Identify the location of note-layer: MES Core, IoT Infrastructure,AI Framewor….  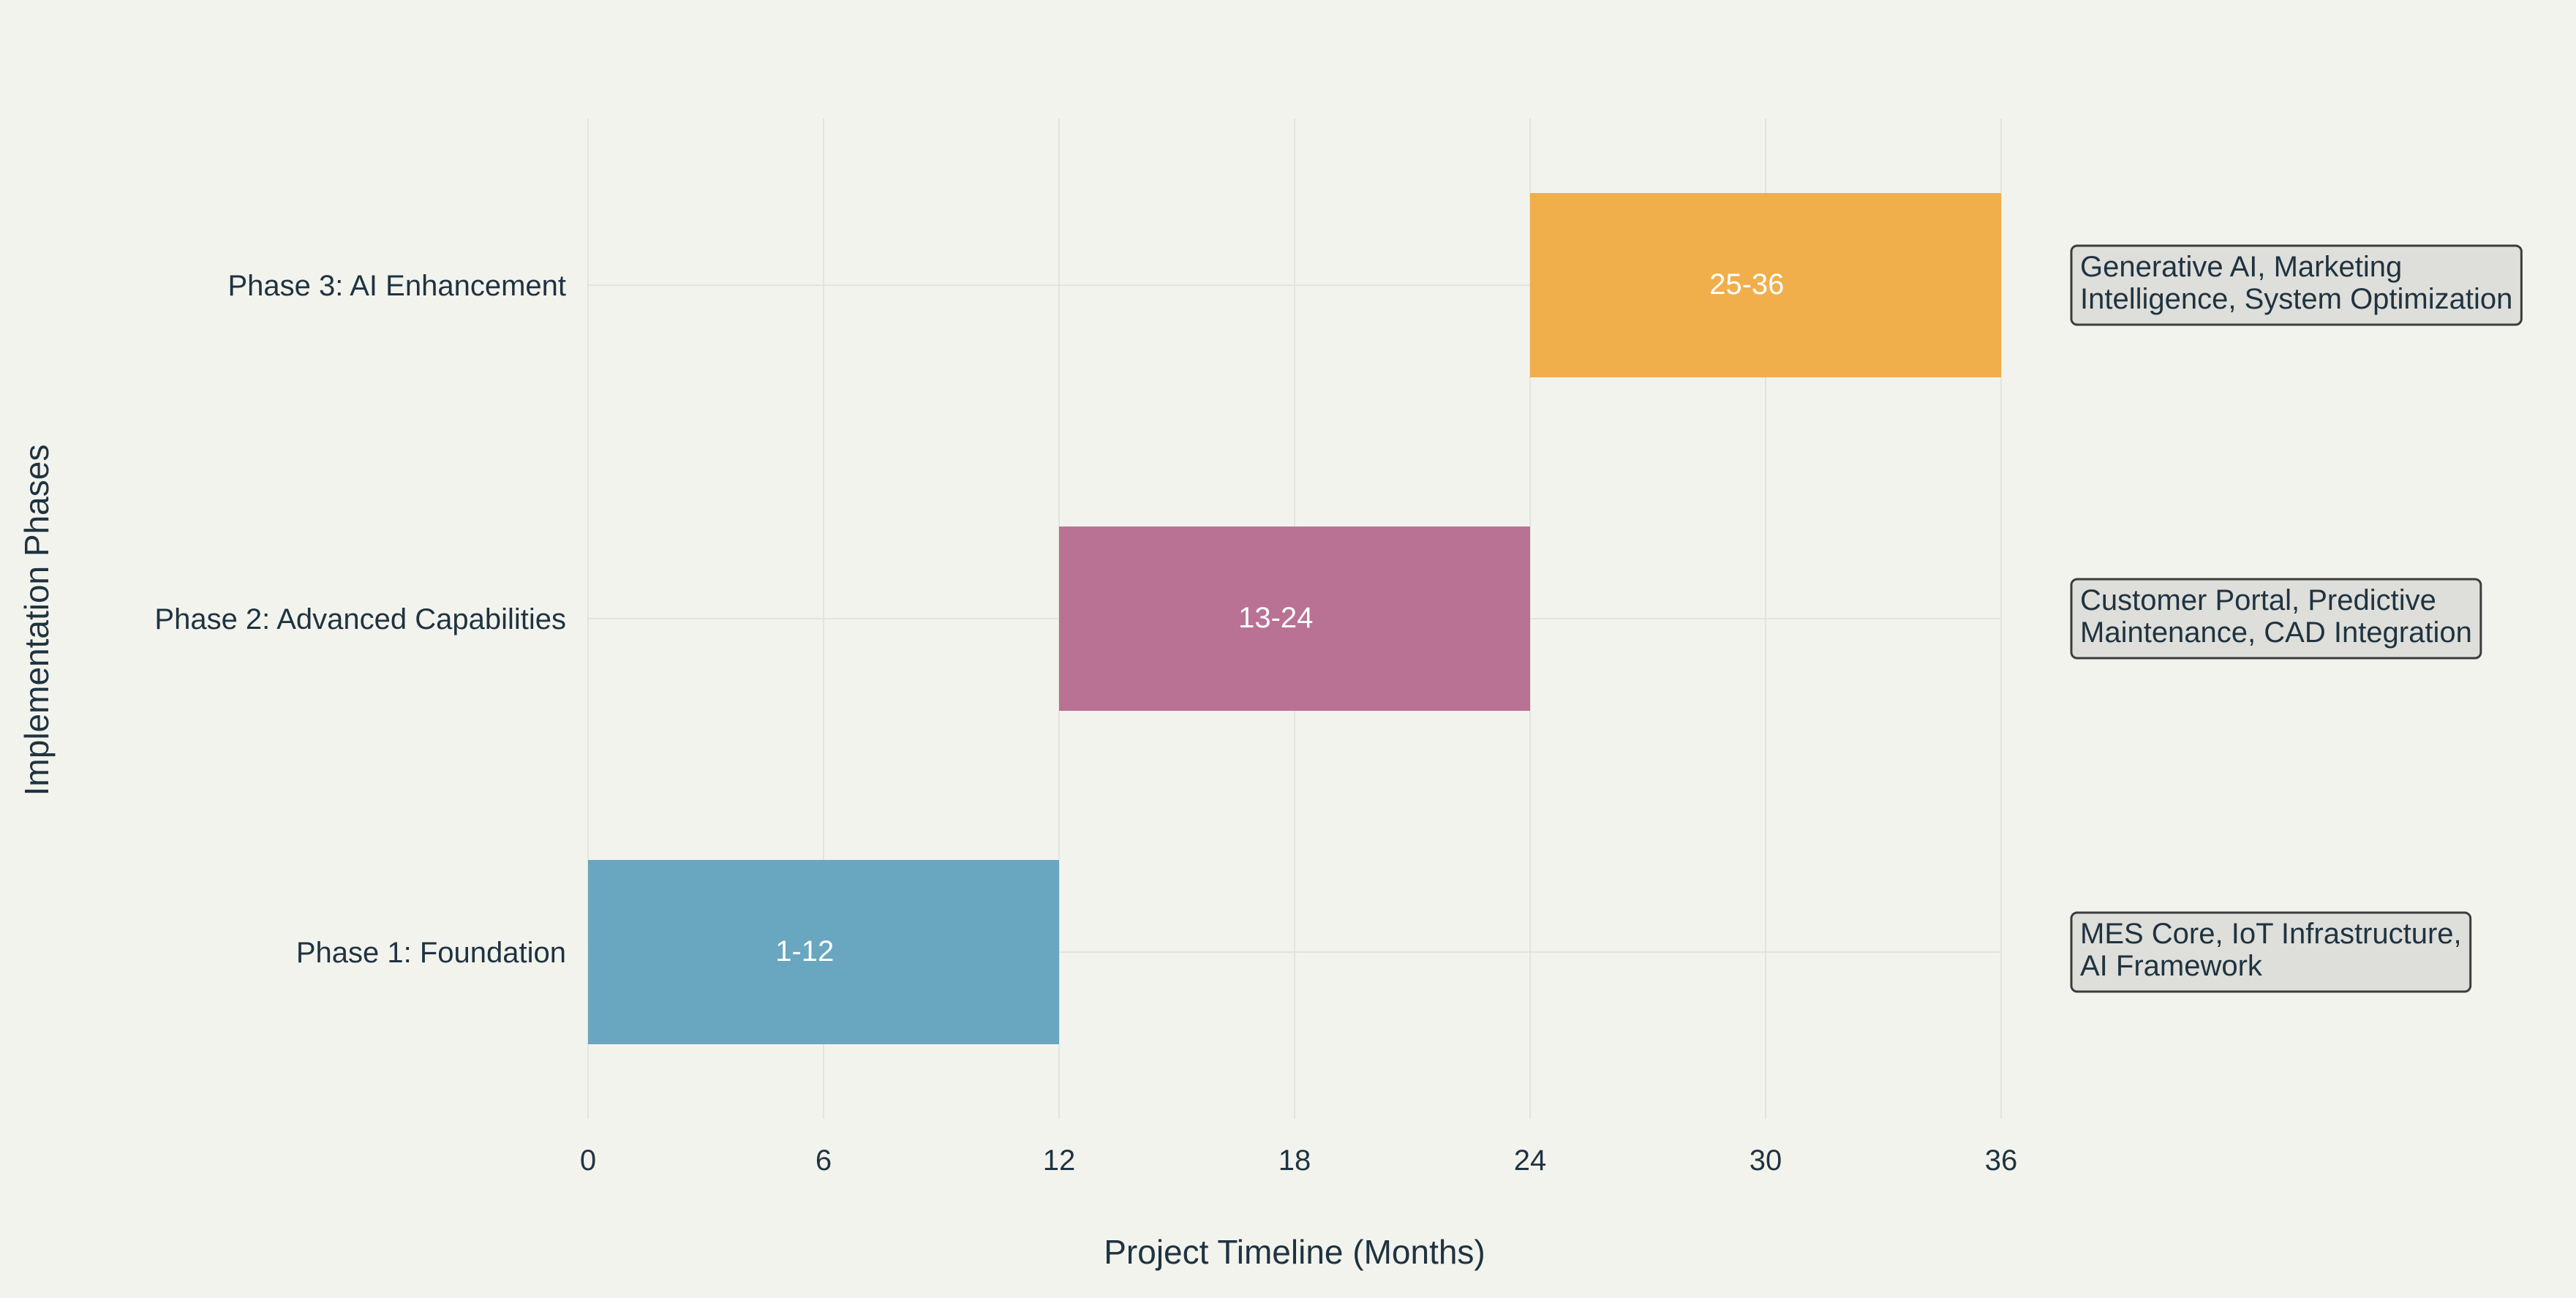
(2296, 618).